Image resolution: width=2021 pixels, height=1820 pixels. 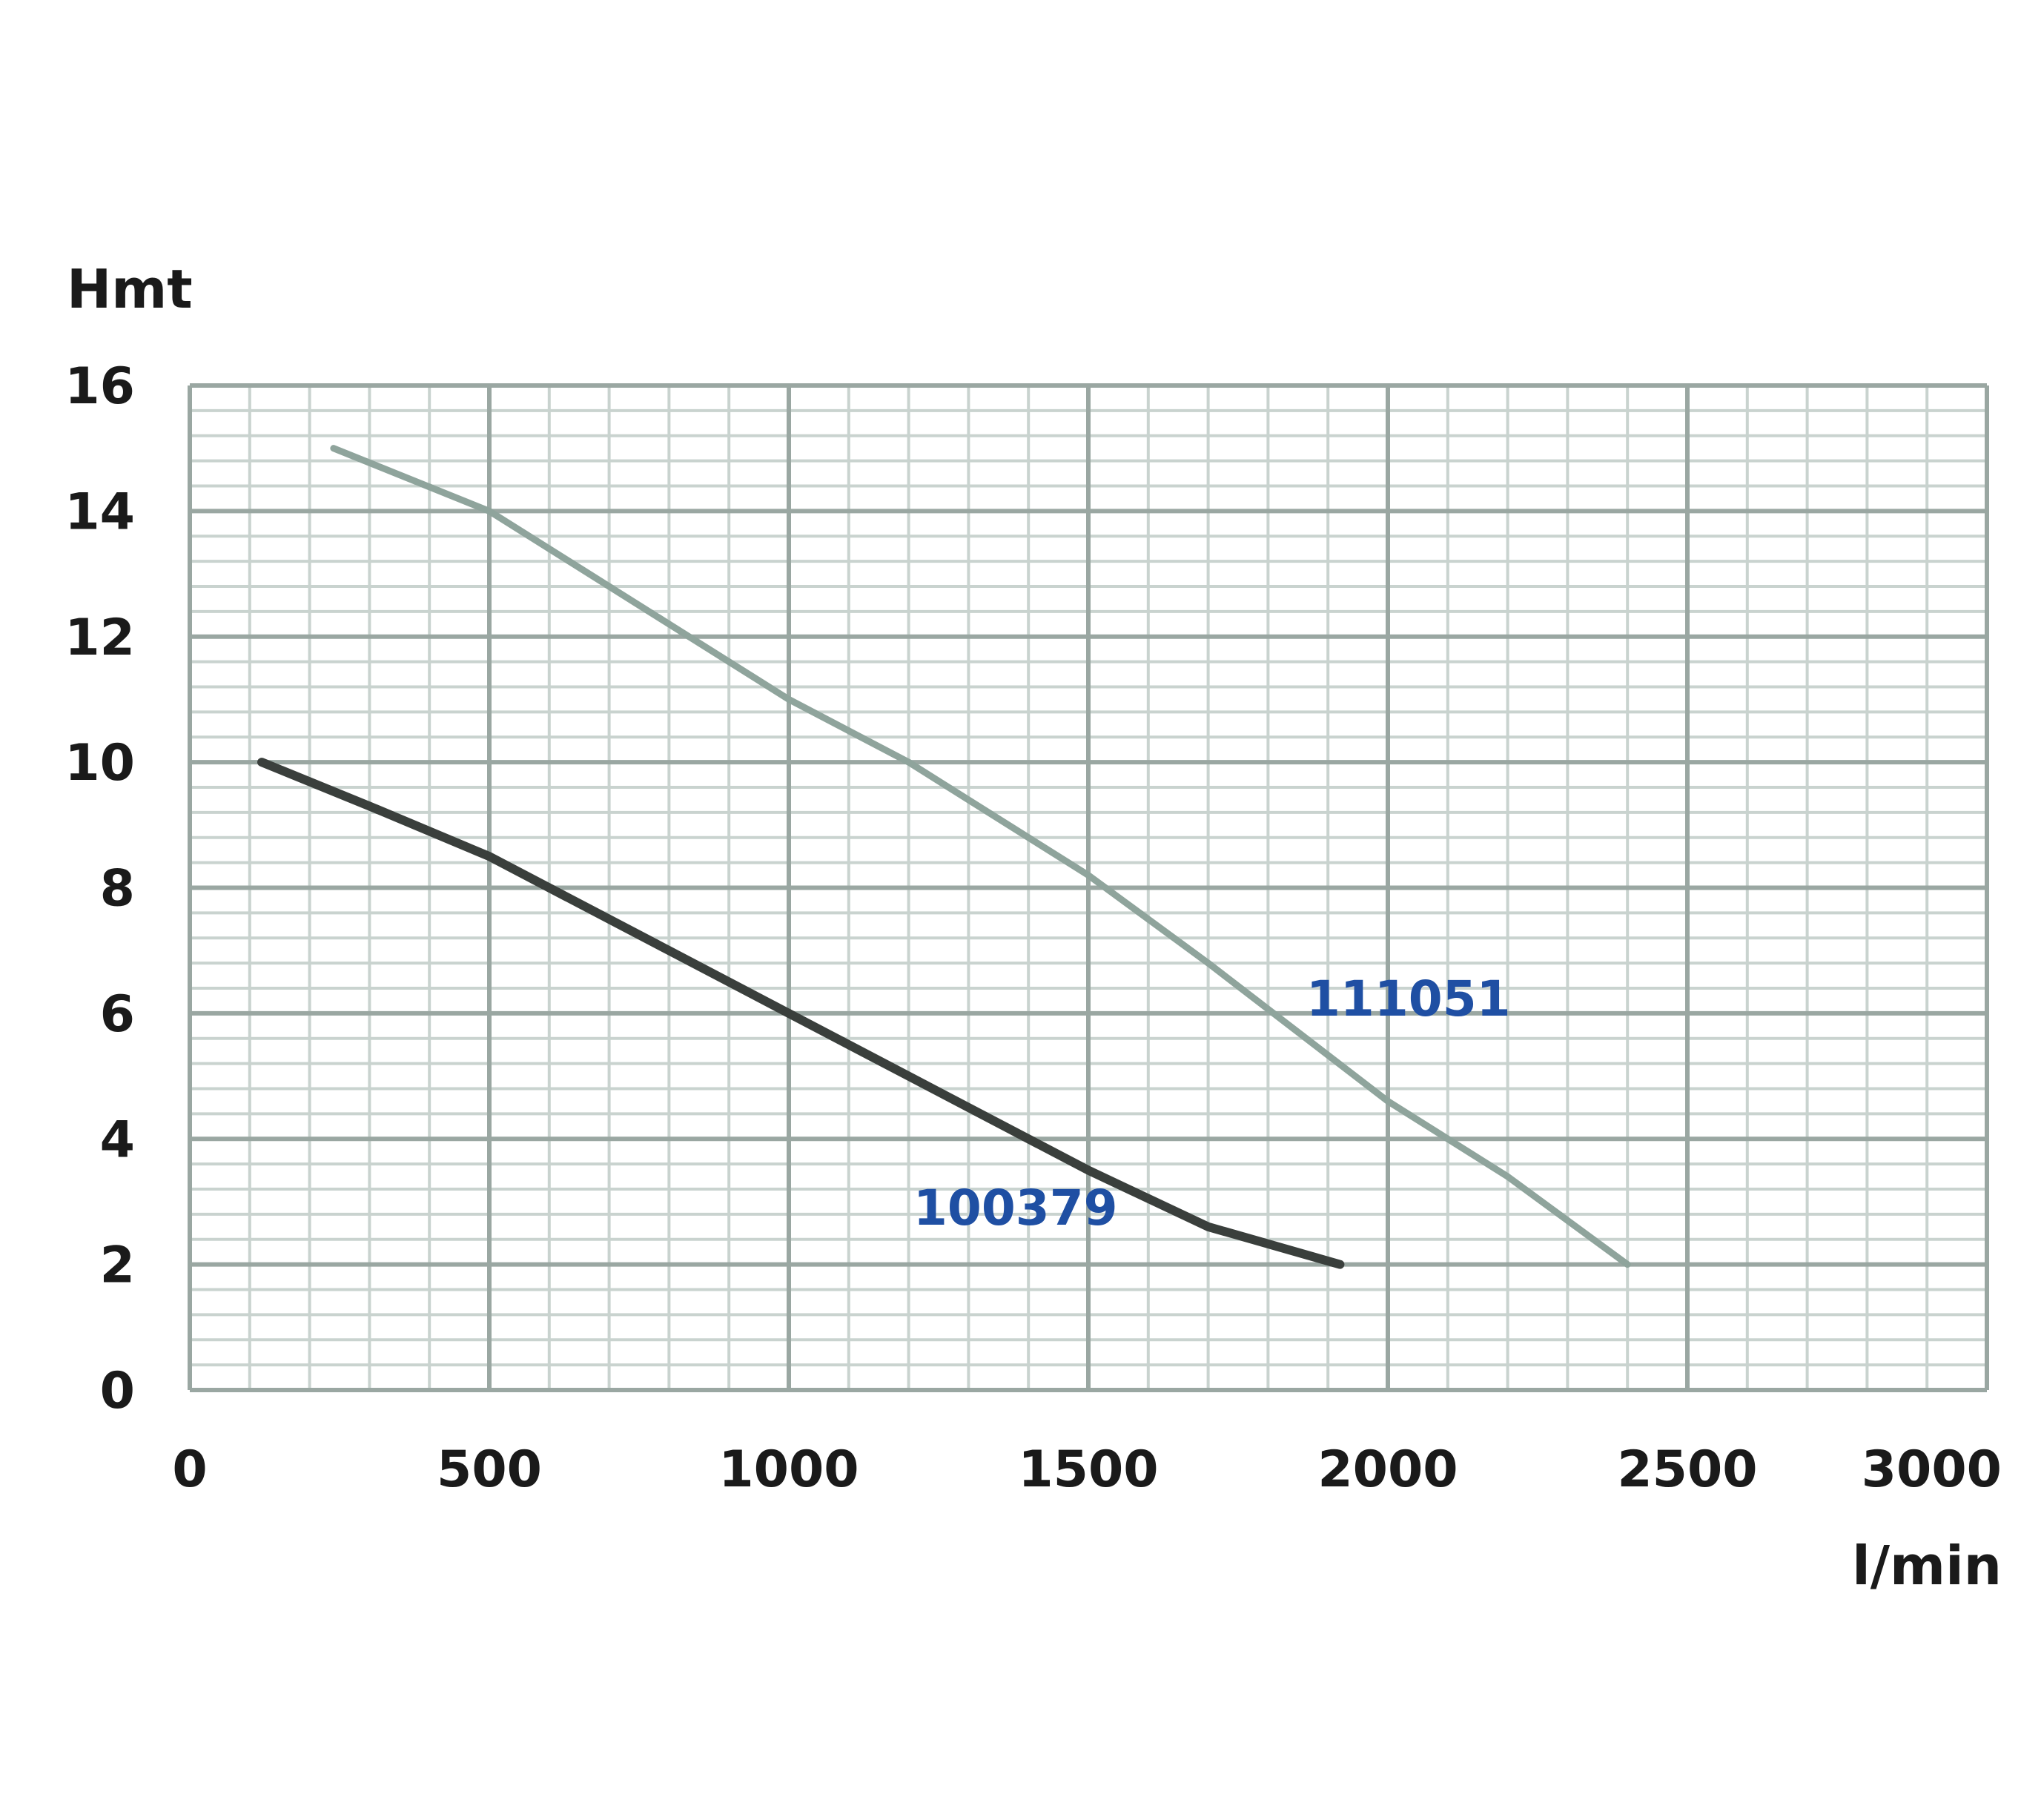 I want to click on y-tick-label: 10, so click(x=100, y=763).